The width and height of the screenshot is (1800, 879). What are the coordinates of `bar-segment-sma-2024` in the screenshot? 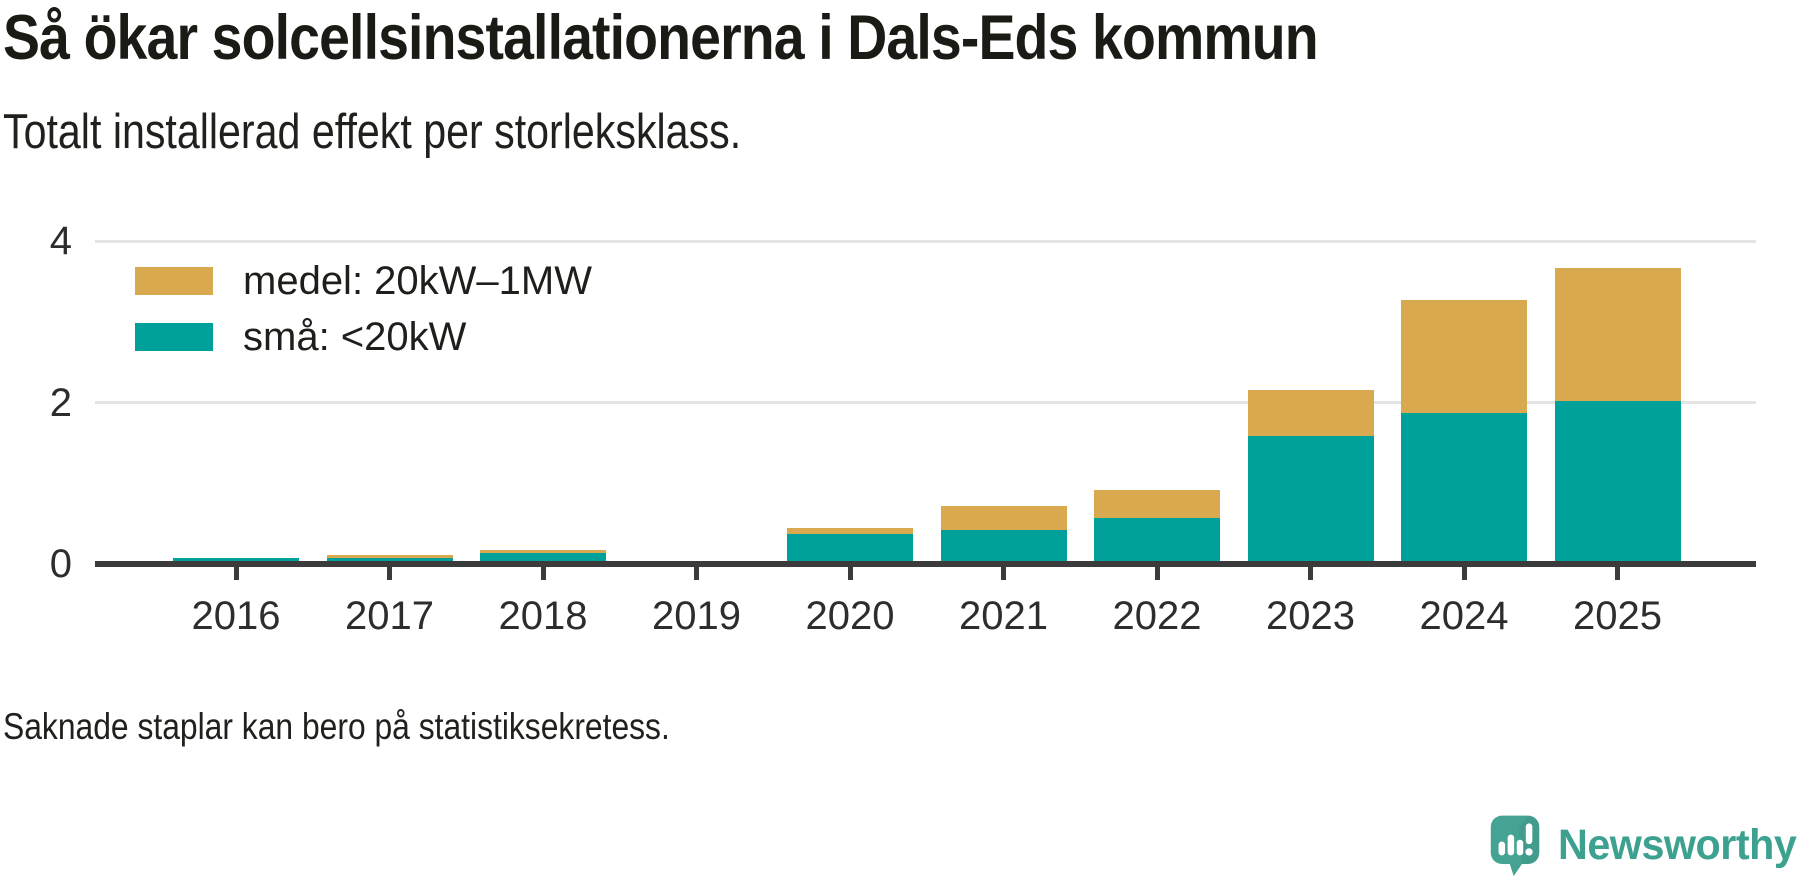 It's located at (1464, 488).